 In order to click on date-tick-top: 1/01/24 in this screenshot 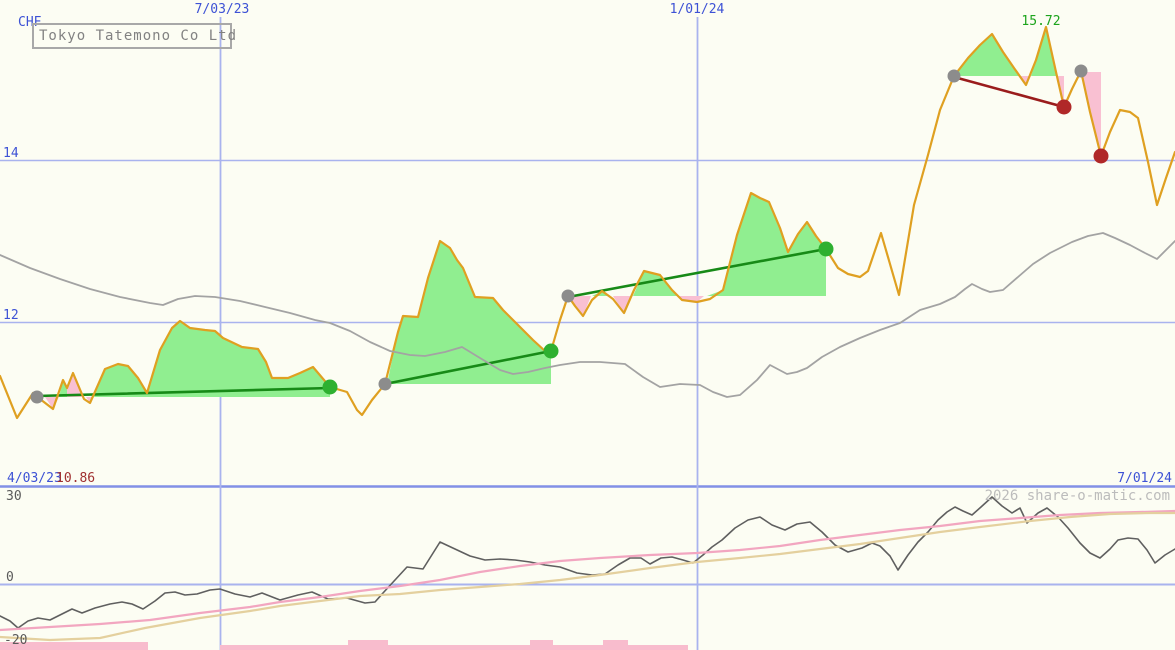, I will do `click(697, 9)`.